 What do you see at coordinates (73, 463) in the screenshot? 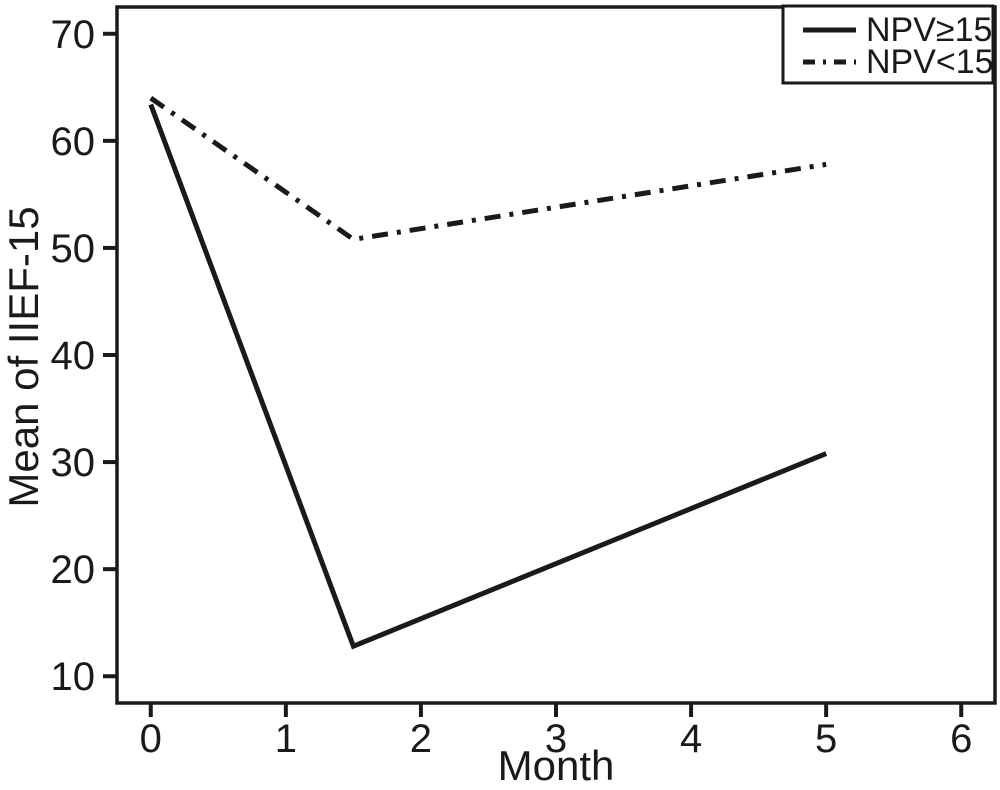
I see `y-tick-label: 30` at bounding box center [73, 463].